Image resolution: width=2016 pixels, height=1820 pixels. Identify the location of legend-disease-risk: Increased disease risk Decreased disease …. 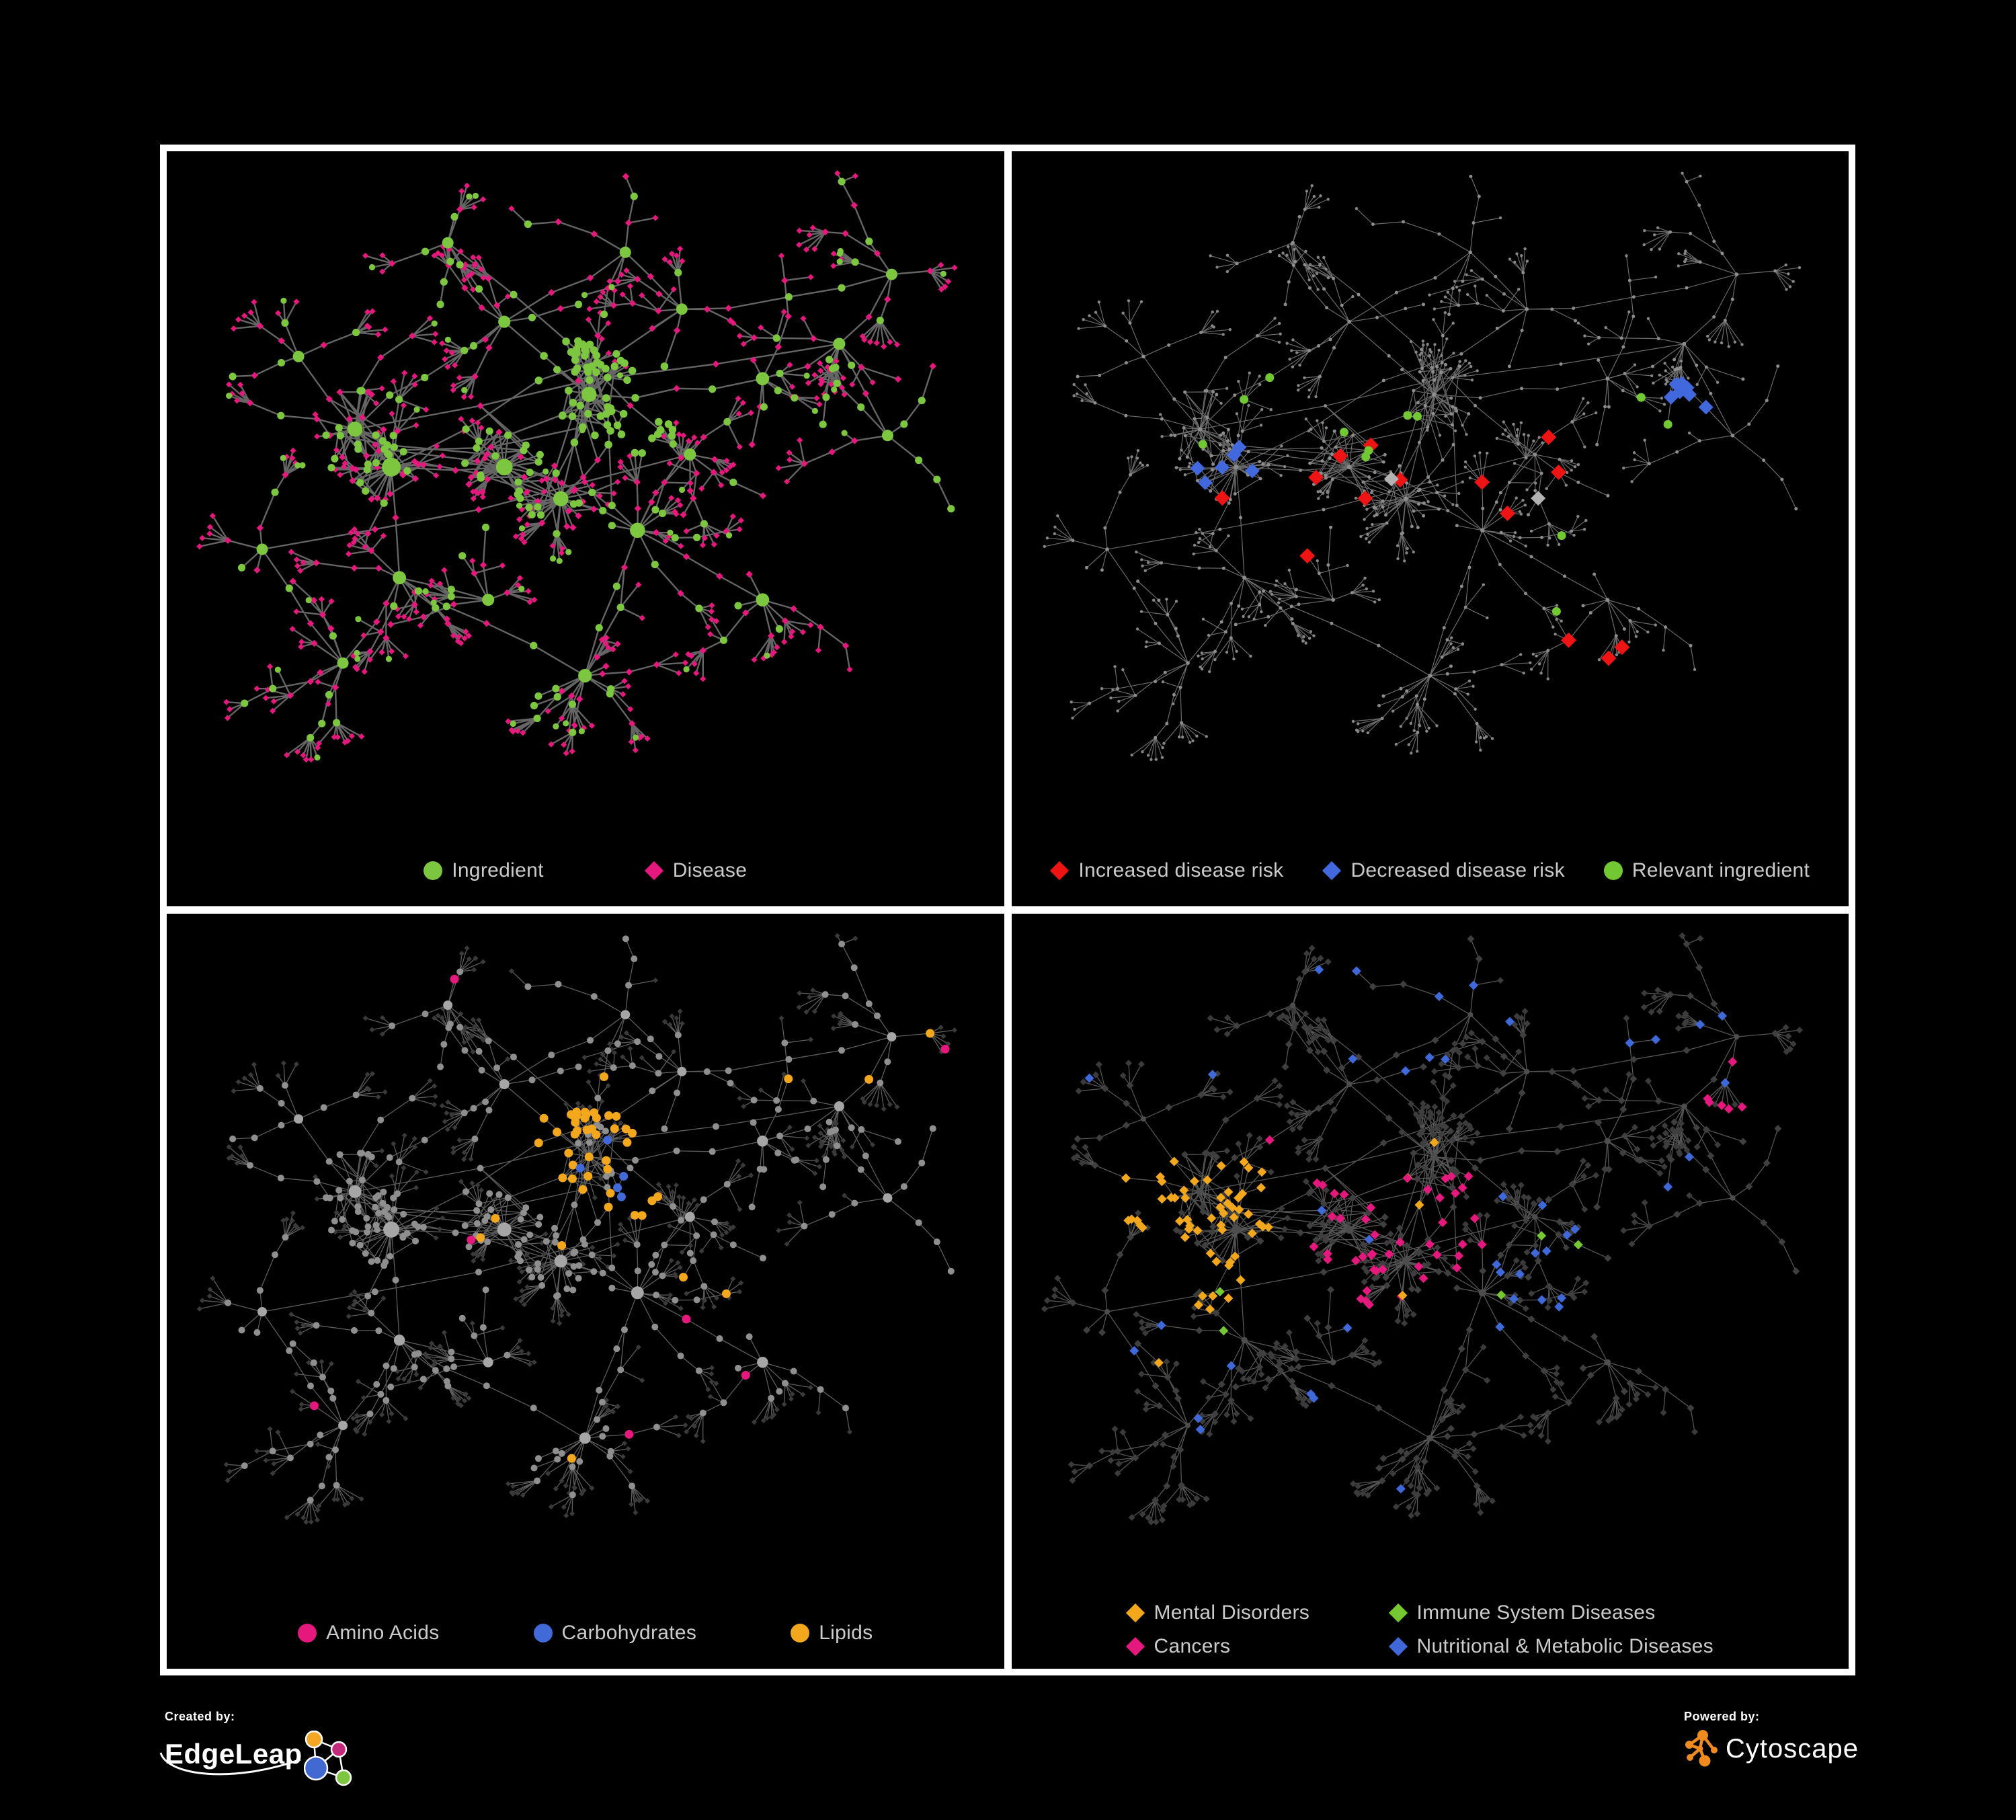
(1430, 870).